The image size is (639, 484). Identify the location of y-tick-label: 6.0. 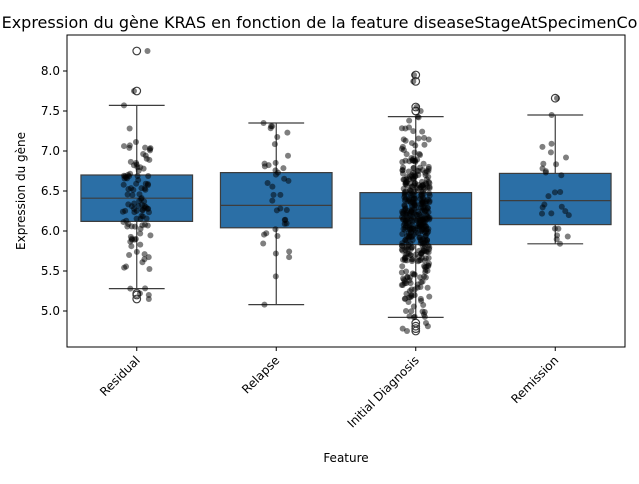
(50, 231).